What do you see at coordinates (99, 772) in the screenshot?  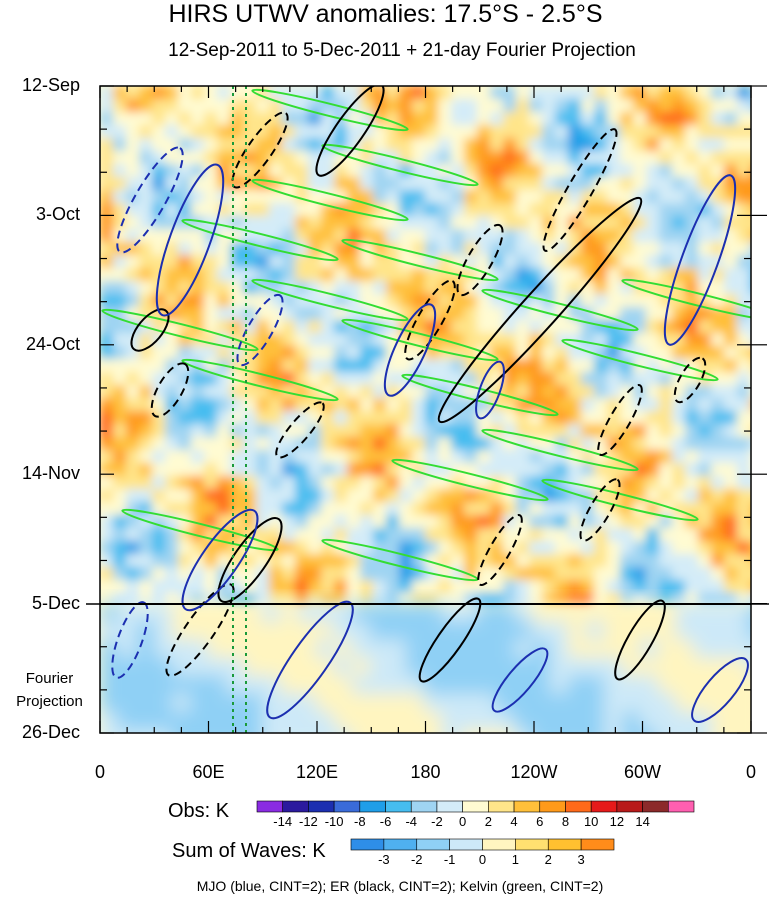 I see `x-tick-label: 0` at bounding box center [99, 772].